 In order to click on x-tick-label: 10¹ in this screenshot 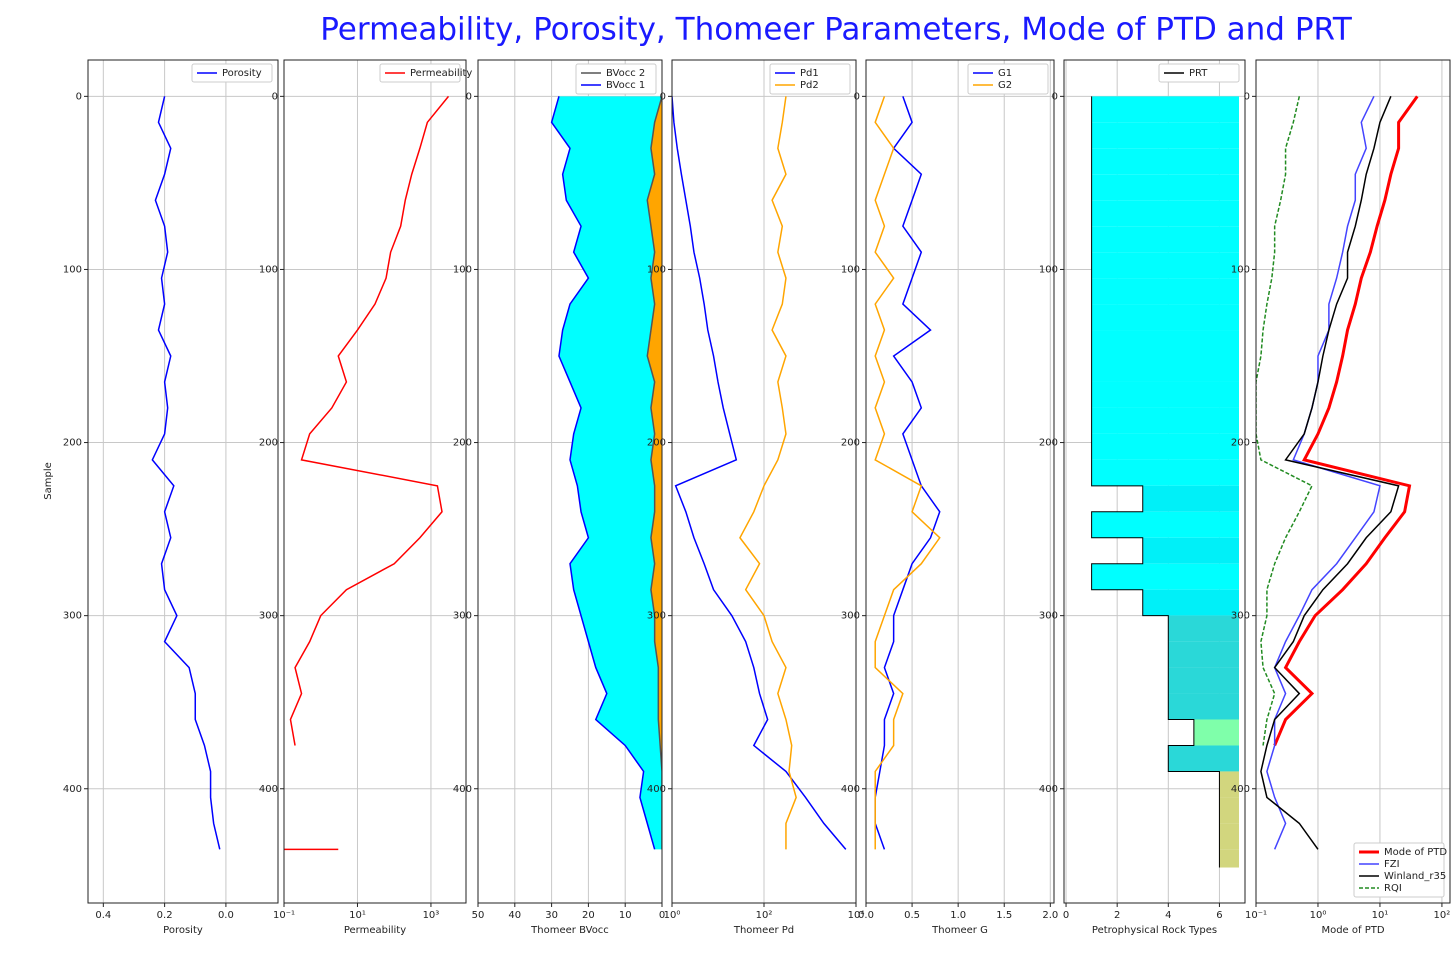, I will do `click(357, 915)`.